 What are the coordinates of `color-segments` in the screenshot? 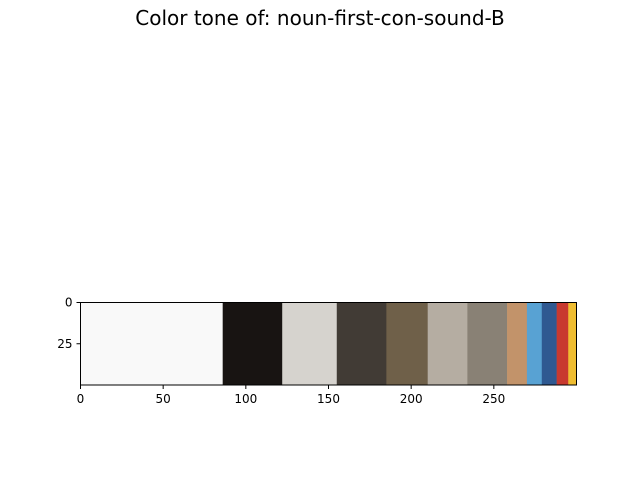 It's located at (328, 343).